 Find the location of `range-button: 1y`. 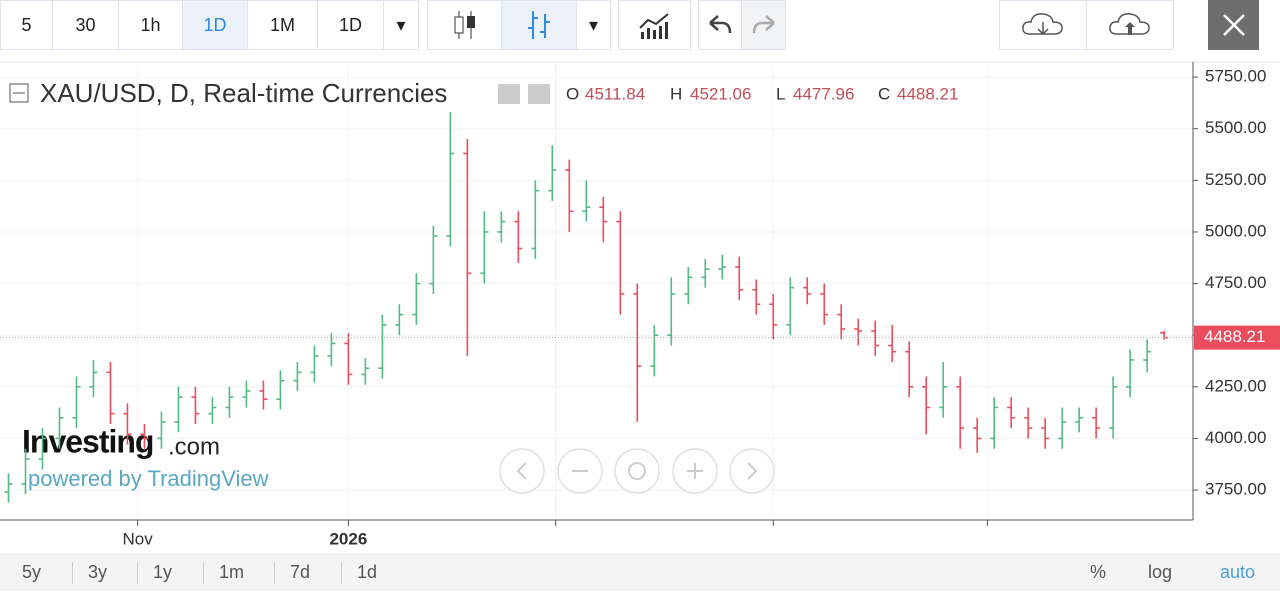

range-button: 1y is located at coordinates (163, 572).